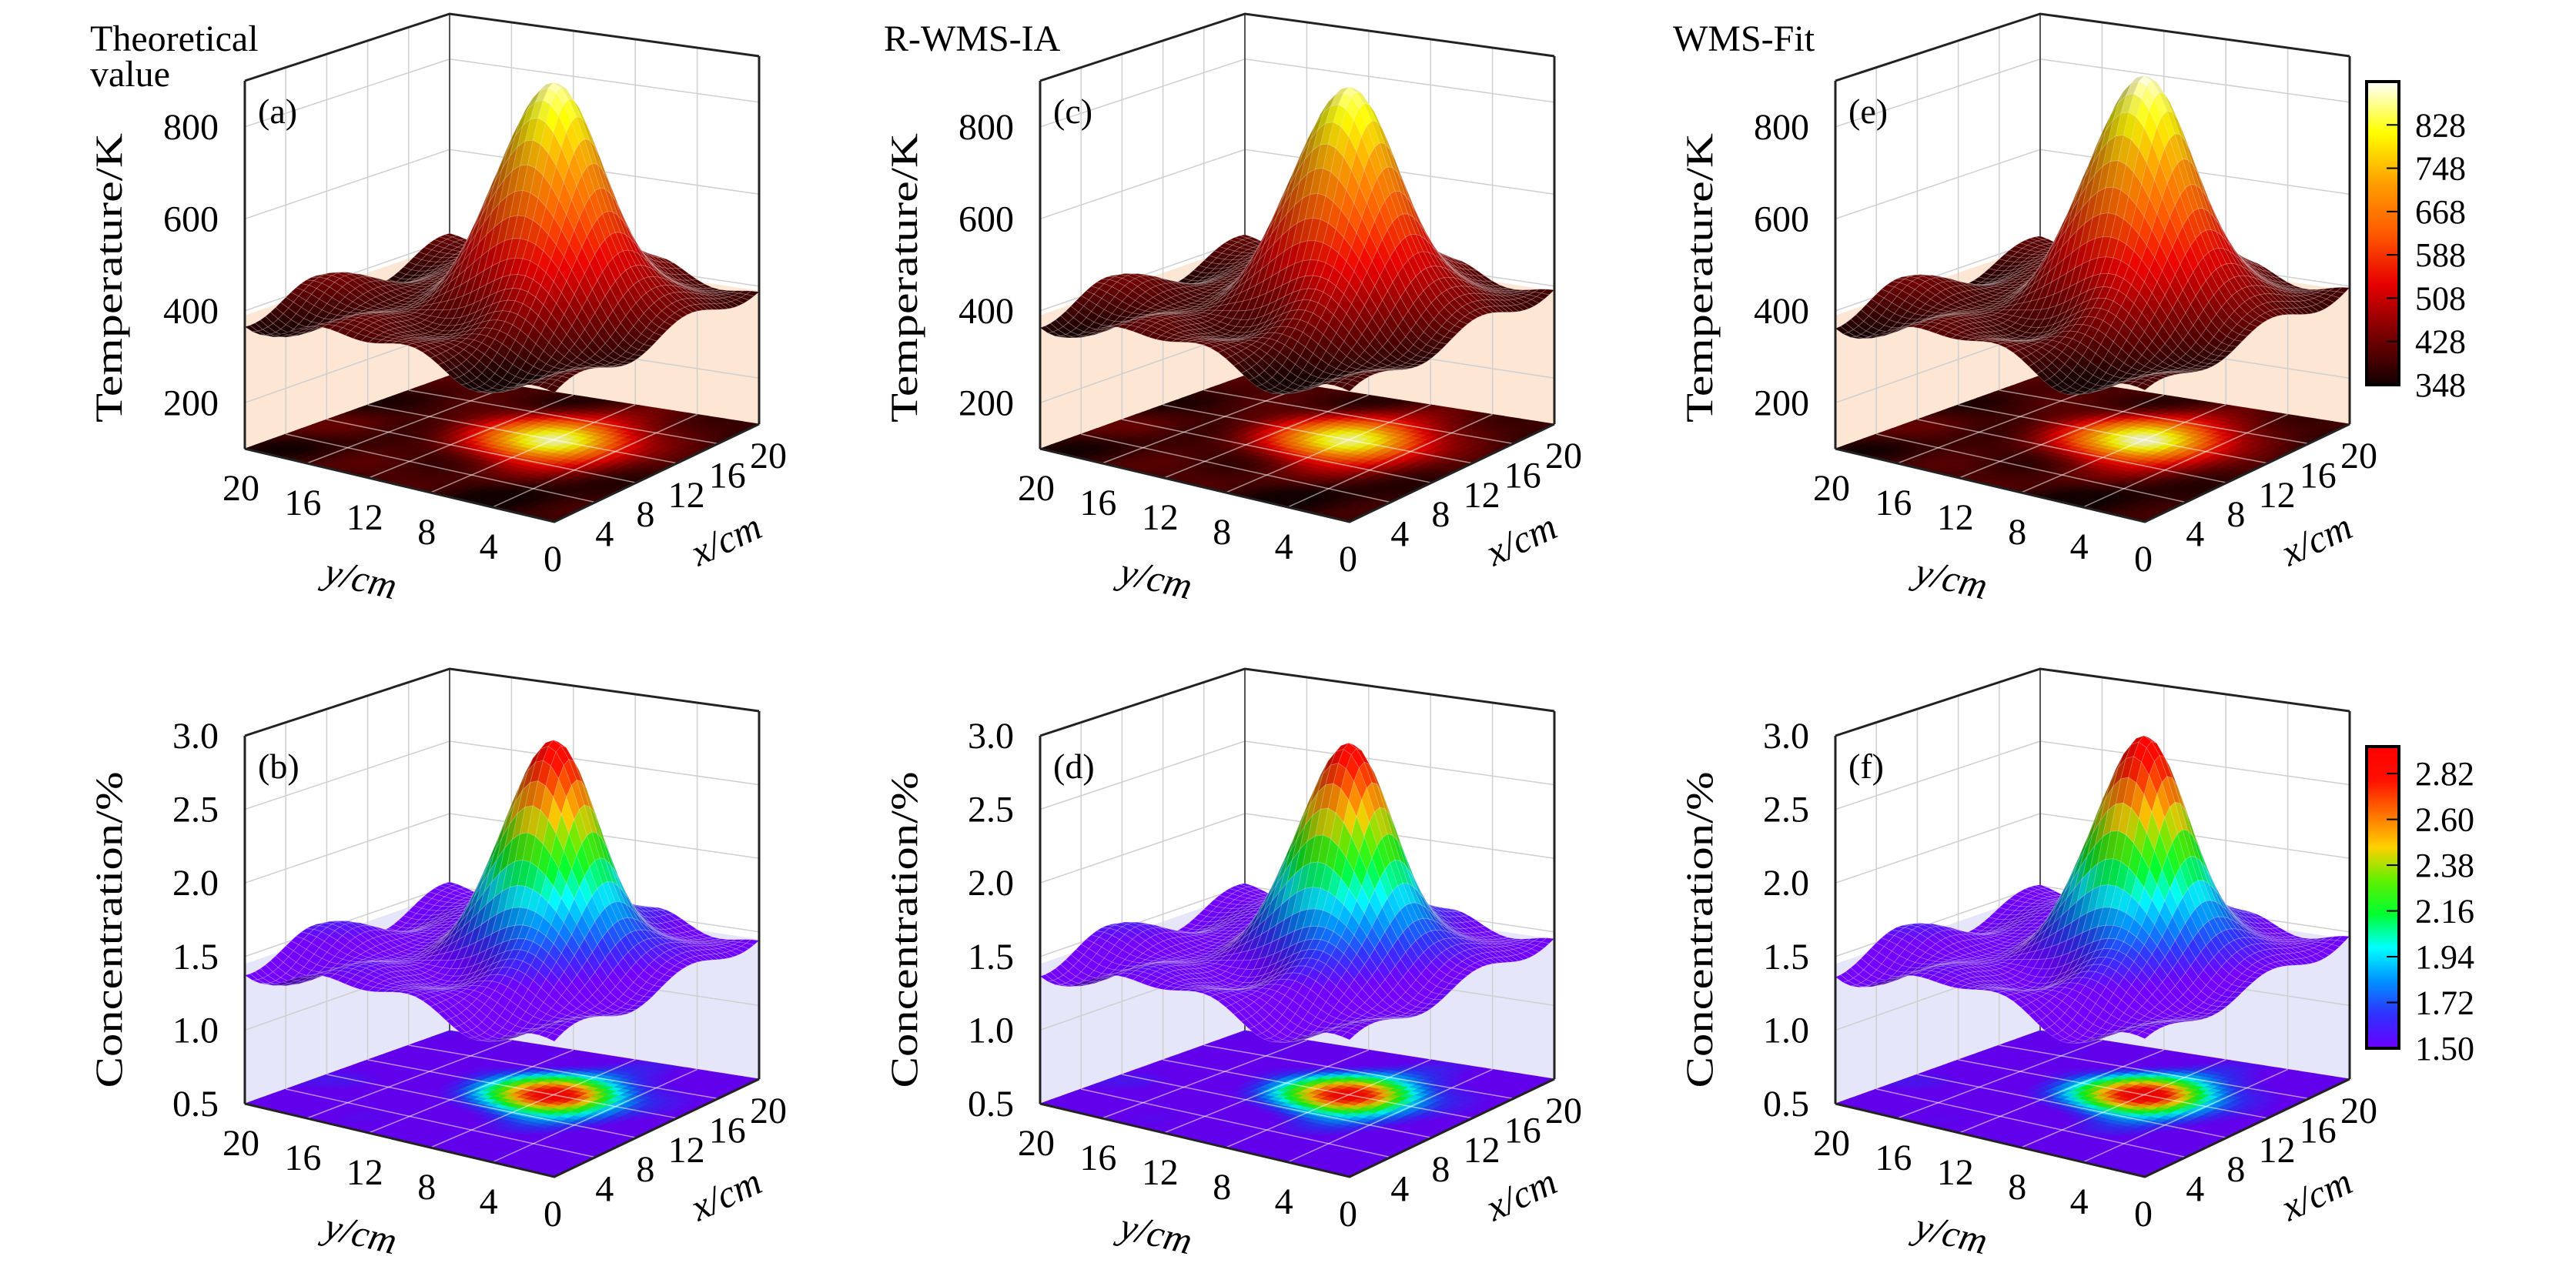  What do you see at coordinates (240, 488) in the screenshot?
I see `y-tick-label: 20` at bounding box center [240, 488].